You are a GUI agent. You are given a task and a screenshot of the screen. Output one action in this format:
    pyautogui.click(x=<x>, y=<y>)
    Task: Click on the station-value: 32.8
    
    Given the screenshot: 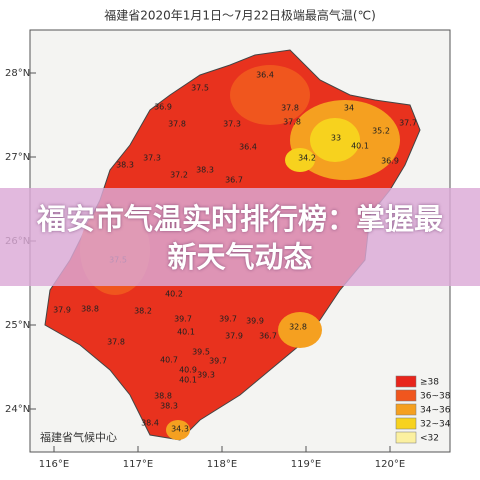 What is the action you would take?
    pyautogui.click(x=298, y=327)
    